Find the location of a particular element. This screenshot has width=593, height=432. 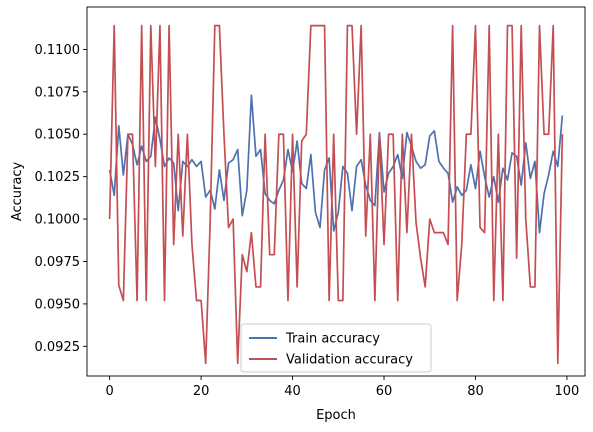

y-tick-label: 0.1025 is located at coordinates (58, 177).